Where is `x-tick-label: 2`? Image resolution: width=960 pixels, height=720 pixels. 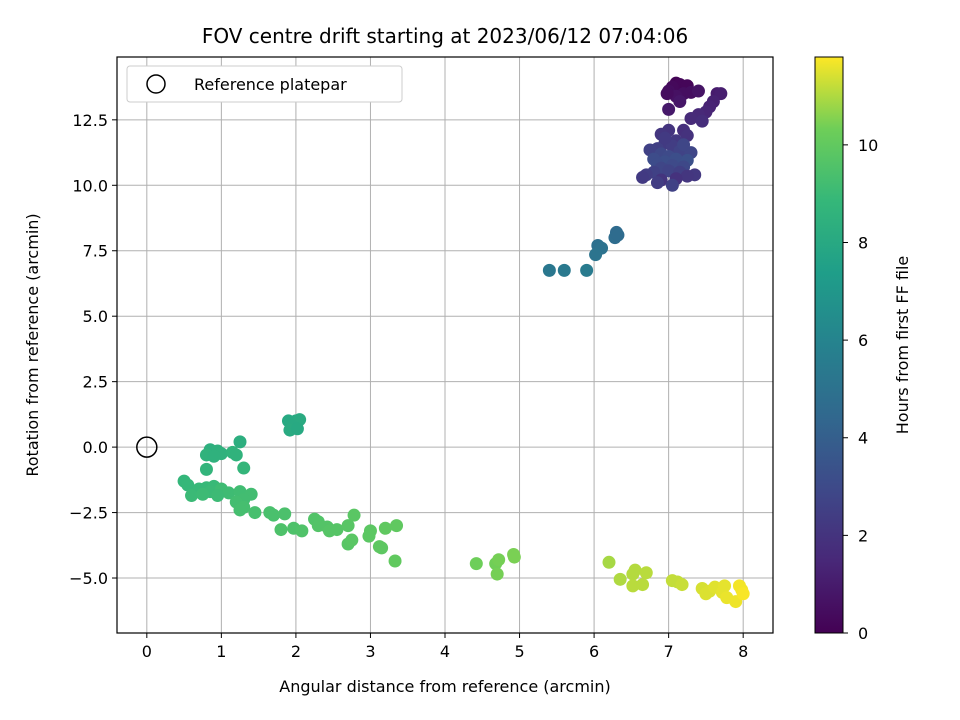
x-tick-label: 2 is located at coordinates (296, 651).